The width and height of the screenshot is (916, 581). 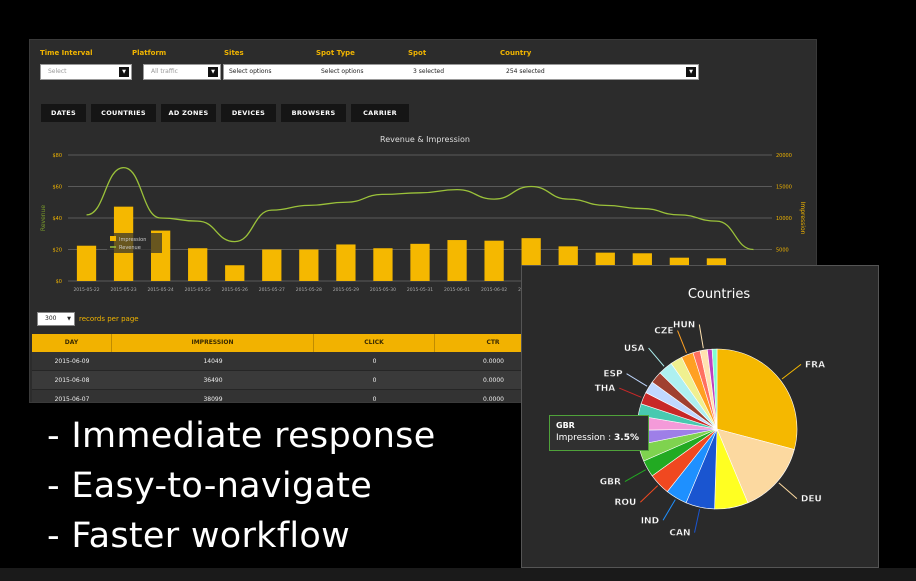 What do you see at coordinates (784, 188) in the screenshot?
I see `y2-tick-label: 15000` at bounding box center [784, 188].